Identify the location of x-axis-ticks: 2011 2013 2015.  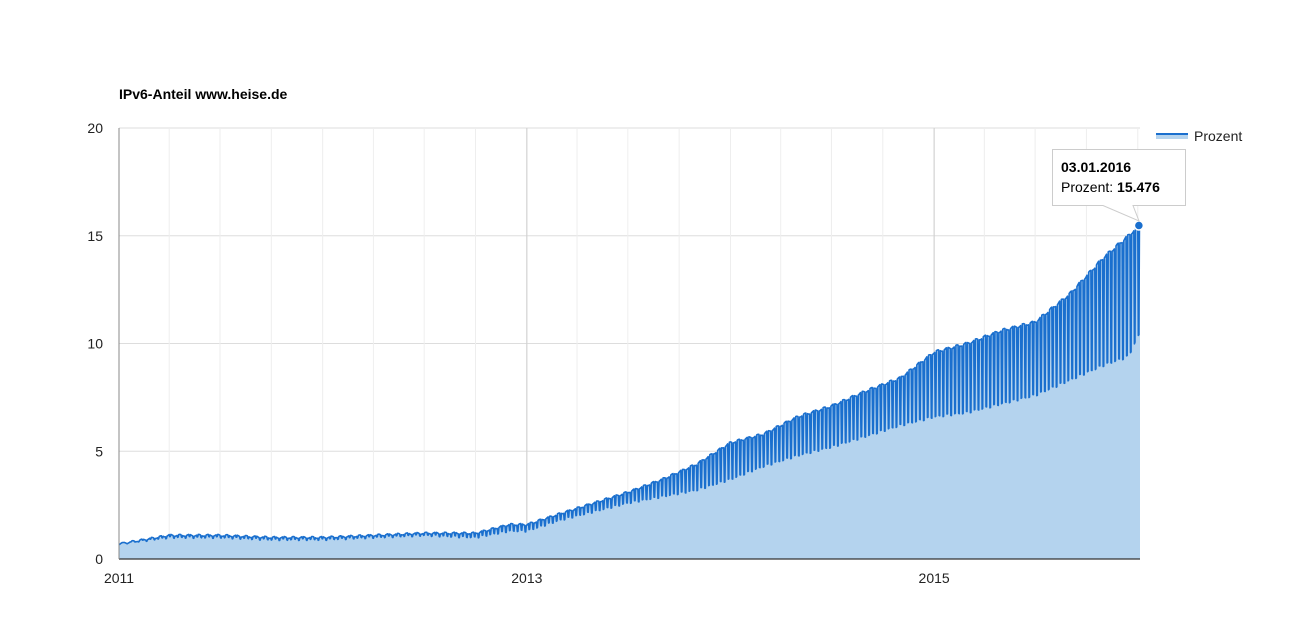
(527, 578).